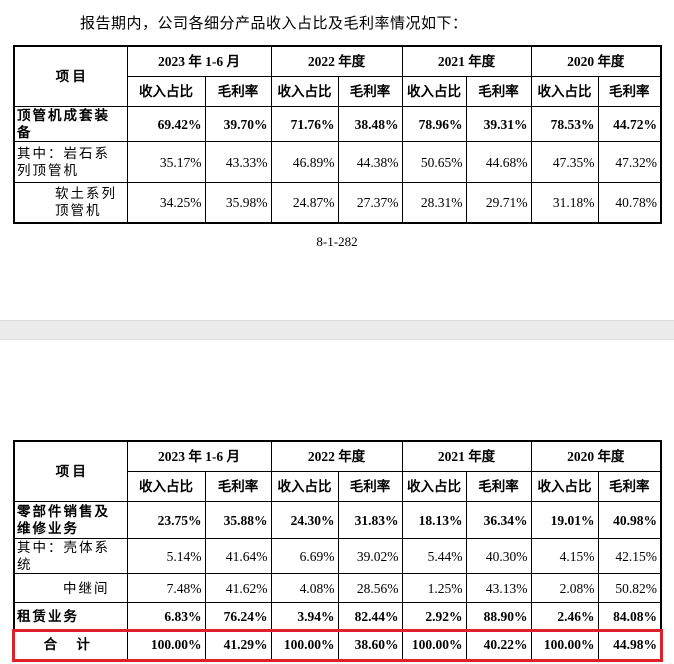 The image size is (674, 664). Describe the element at coordinates (629, 162) in the screenshot. I see `value-cell: 47.32%` at that location.